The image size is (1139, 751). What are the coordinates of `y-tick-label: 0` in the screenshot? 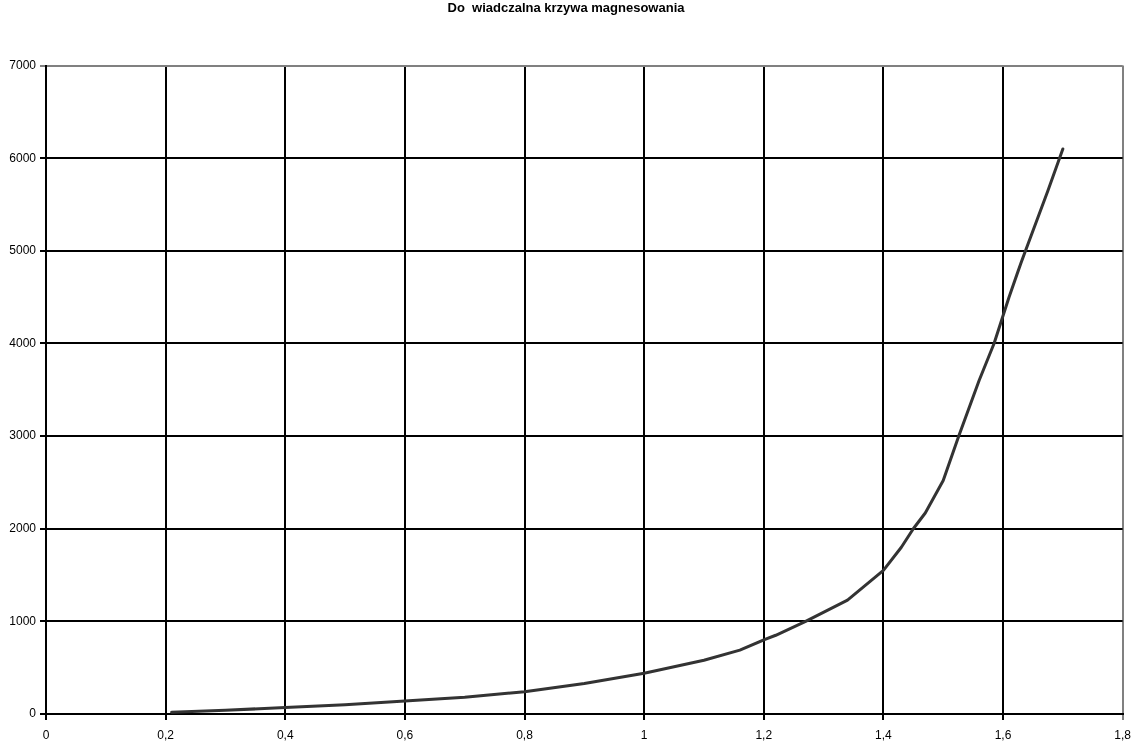 It's located at (33, 713).